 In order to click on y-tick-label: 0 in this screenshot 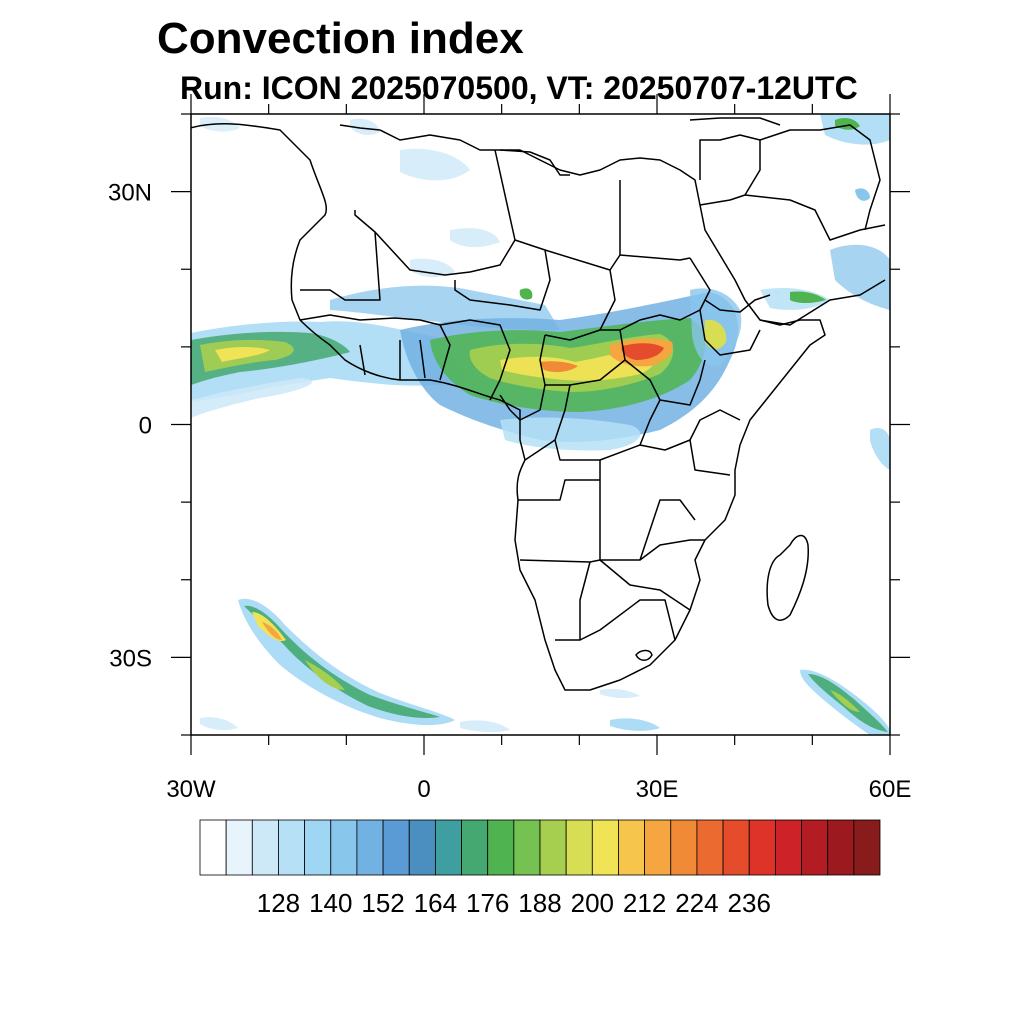, I will do `click(145, 426)`.